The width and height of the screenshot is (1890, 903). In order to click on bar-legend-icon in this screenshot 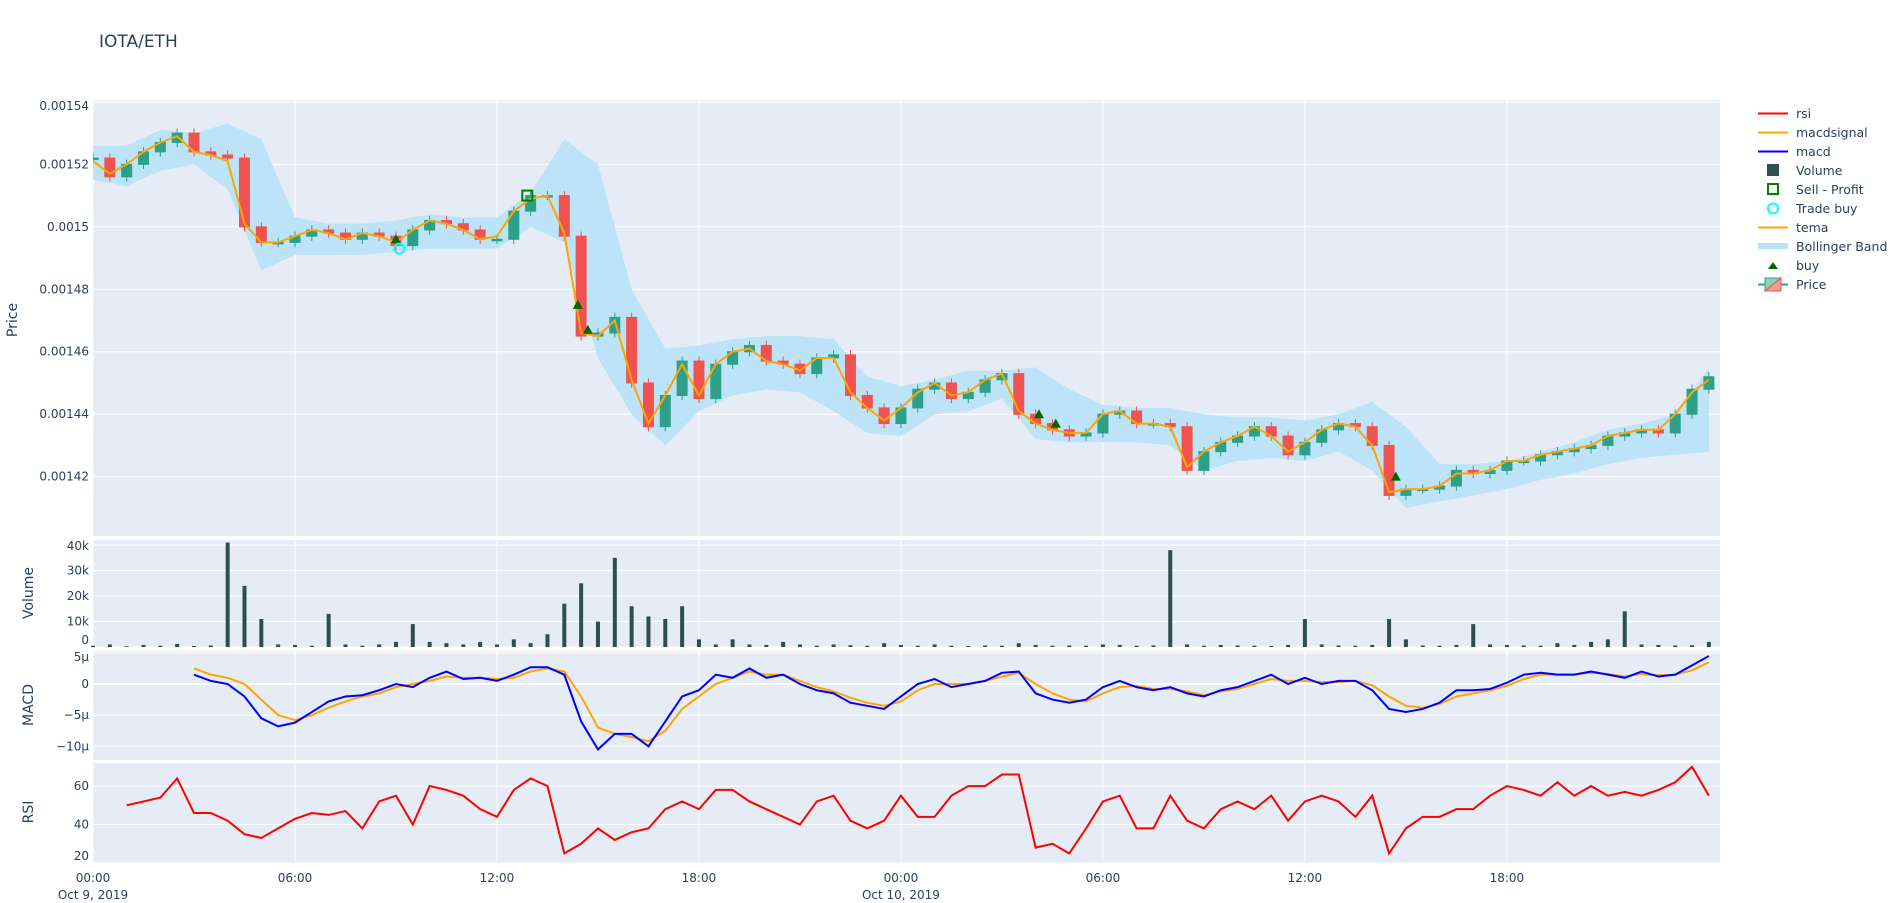, I will do `click(1773, 170)`.